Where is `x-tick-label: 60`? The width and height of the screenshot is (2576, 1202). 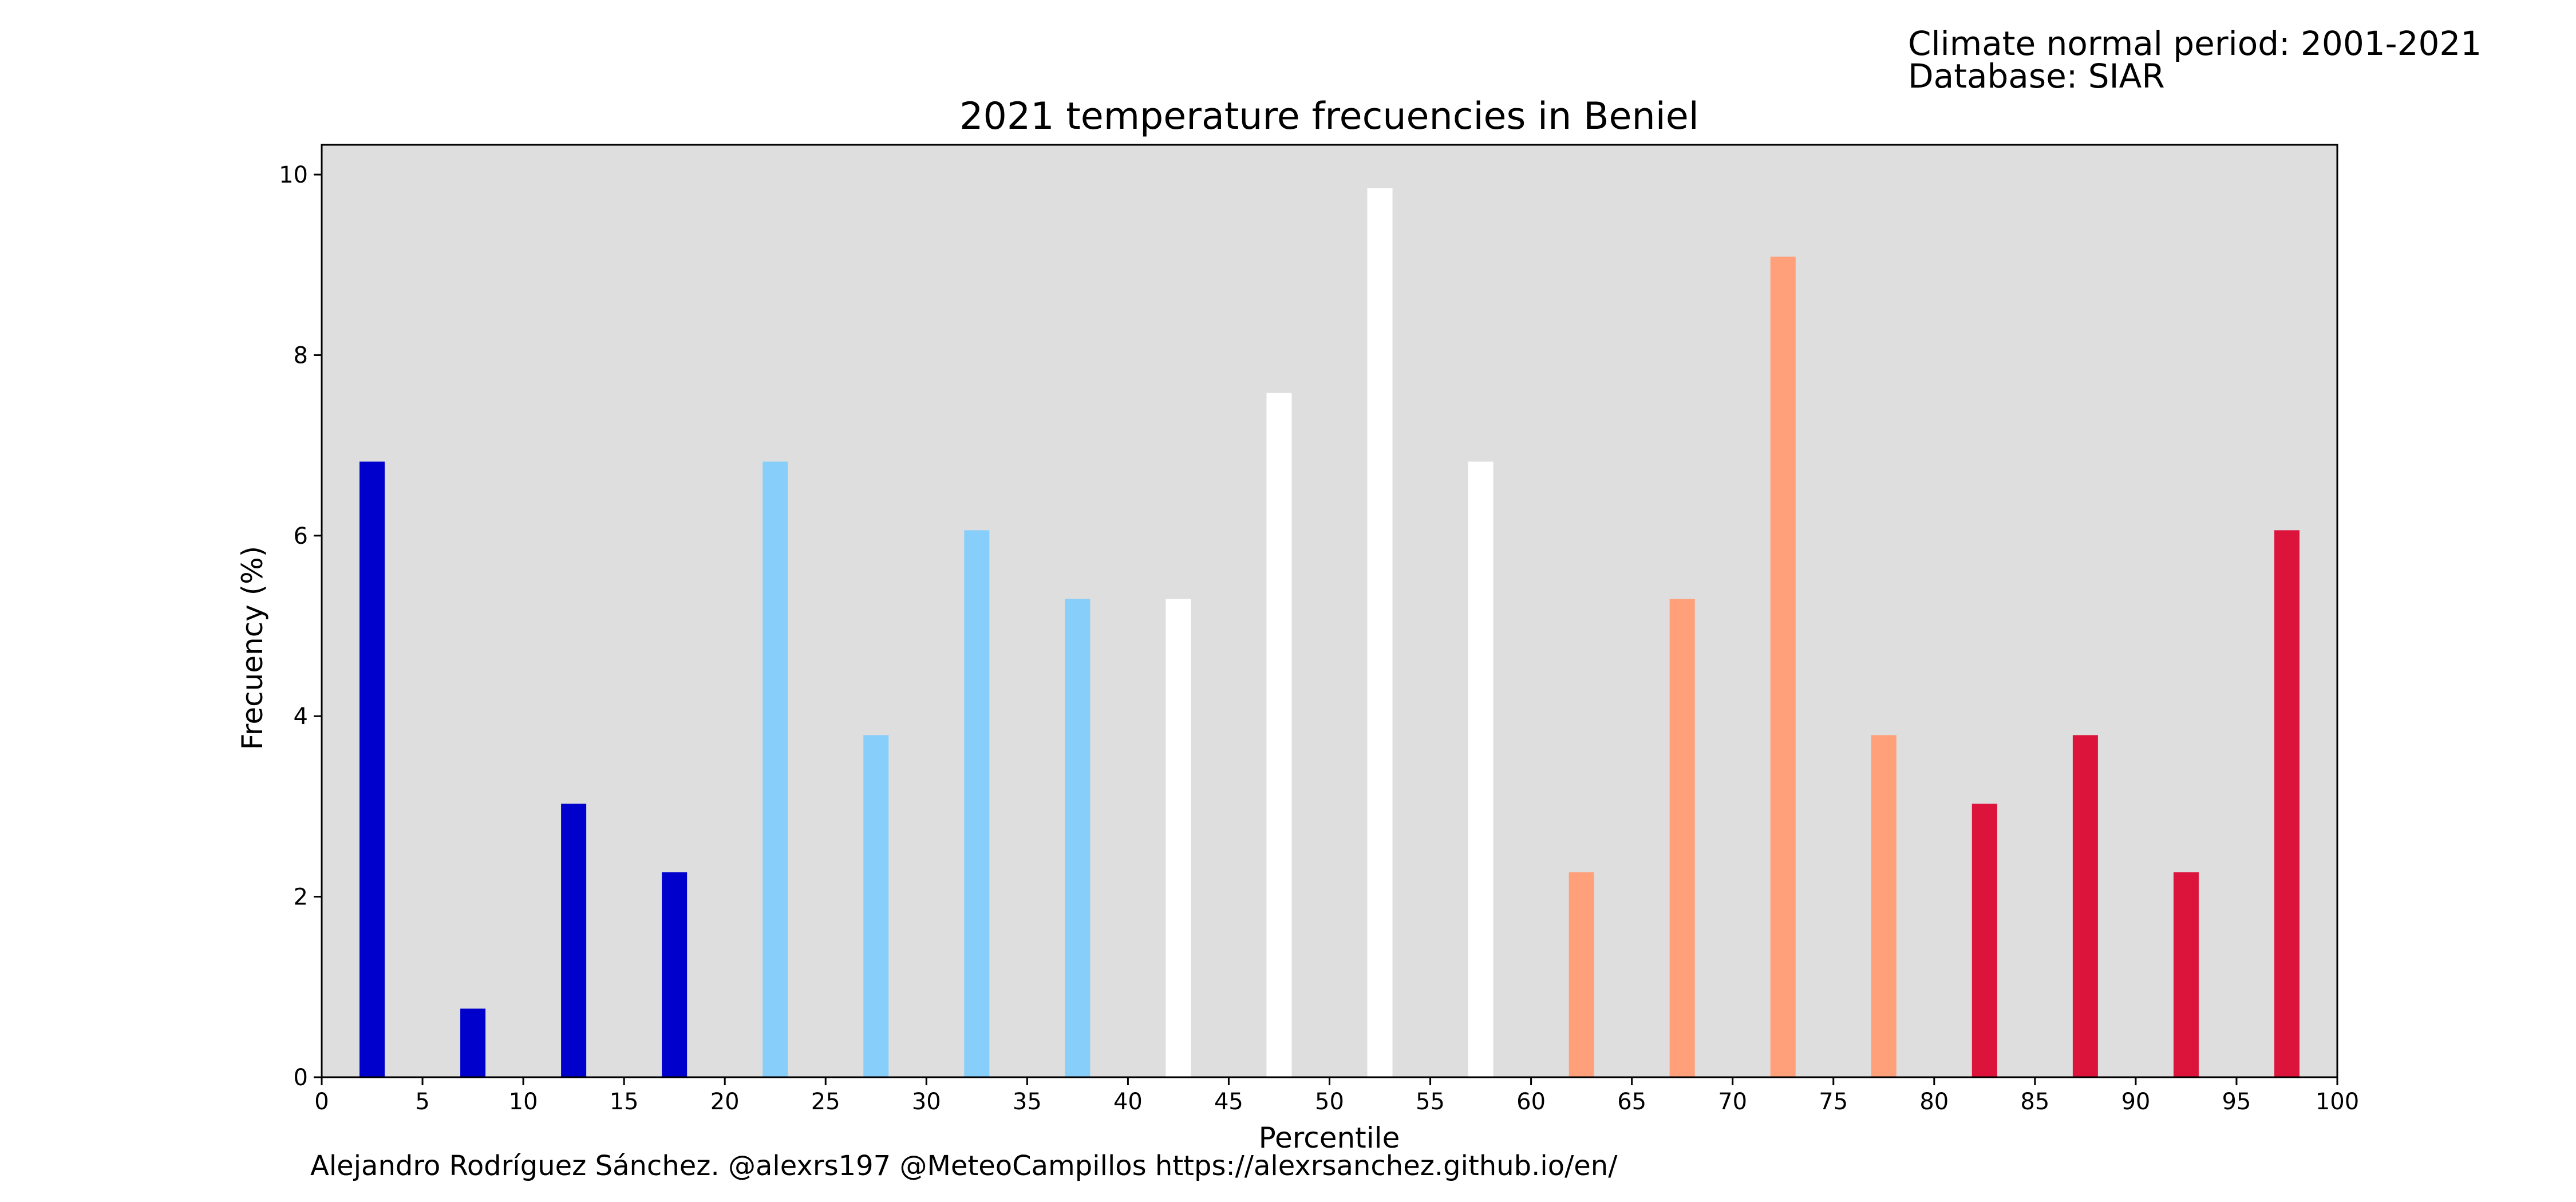 x-tick-label: 60 is located at coordinates (1531, 1102).